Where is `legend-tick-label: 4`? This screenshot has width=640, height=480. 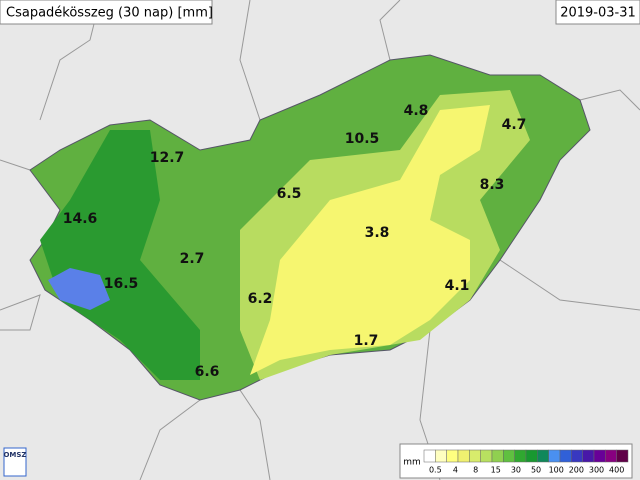 legend-tick-label: 4 is located at coordinates (455, 470).